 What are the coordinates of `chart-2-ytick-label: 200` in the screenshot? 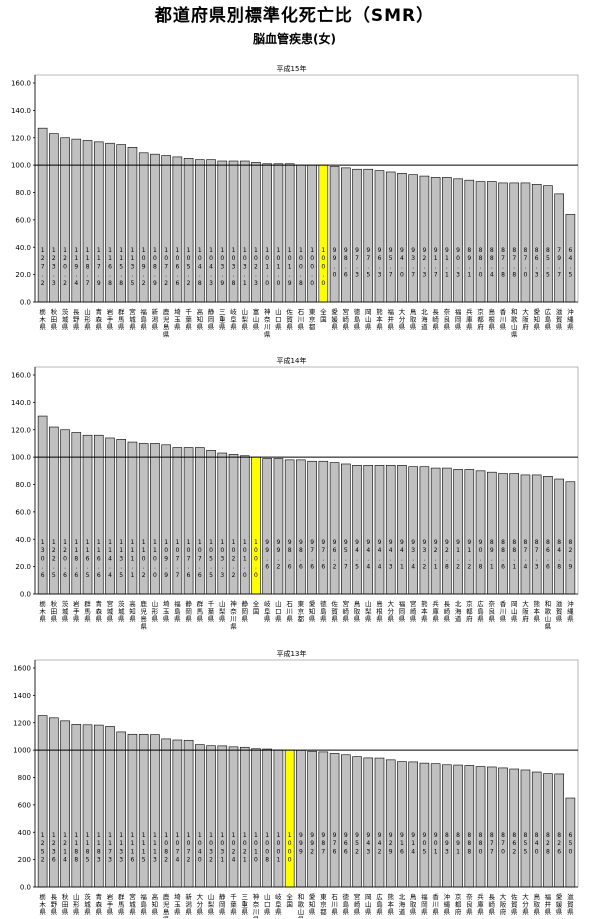 It's located at (24, 860).